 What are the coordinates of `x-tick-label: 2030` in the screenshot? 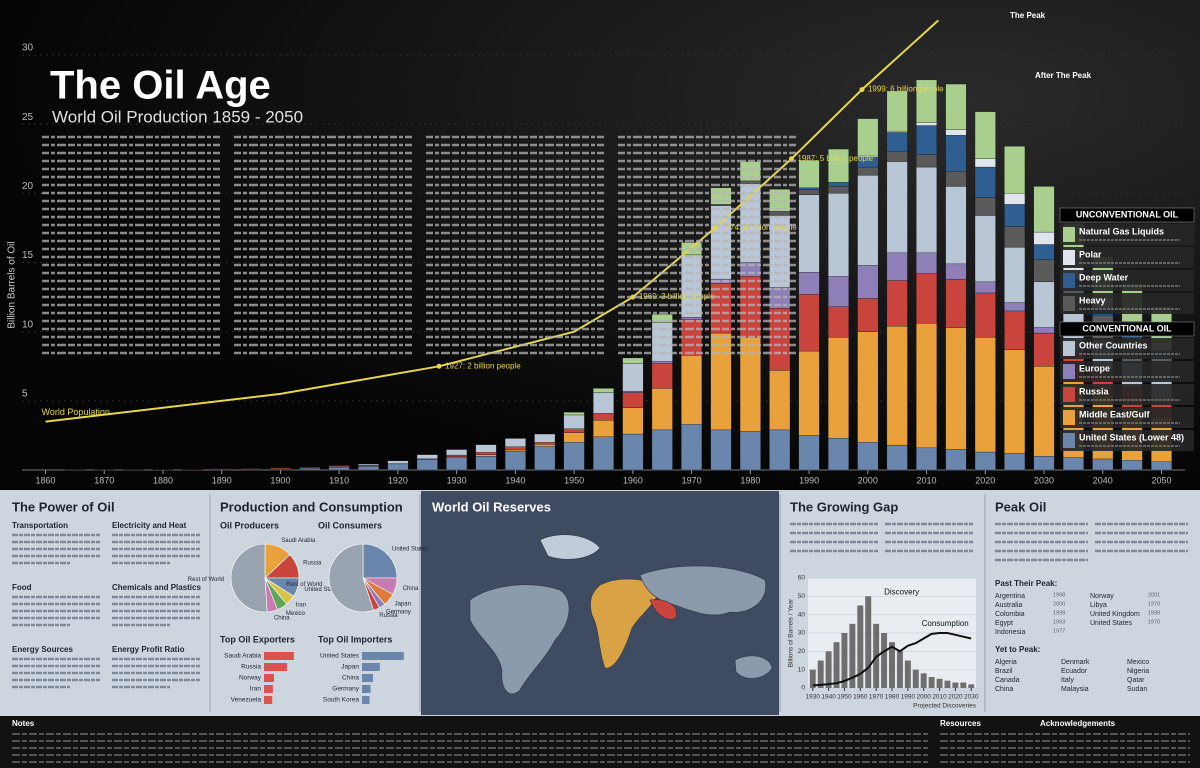 It's located at (971, 697).